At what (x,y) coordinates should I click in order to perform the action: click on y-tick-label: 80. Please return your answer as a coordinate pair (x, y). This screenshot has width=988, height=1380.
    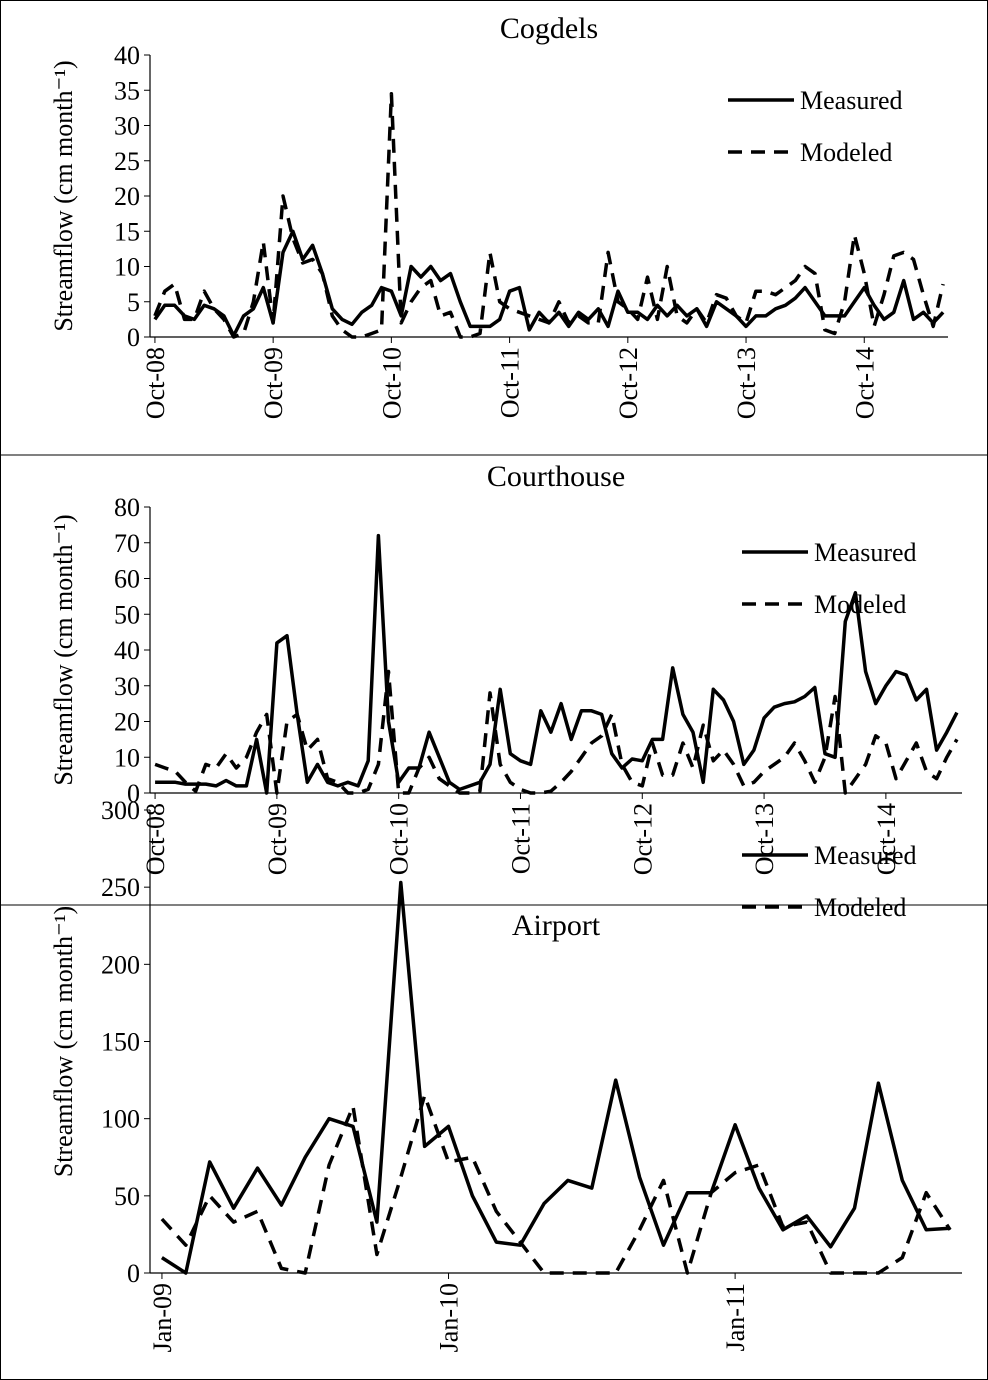
    Looking at the image, I should click on (127, 507).